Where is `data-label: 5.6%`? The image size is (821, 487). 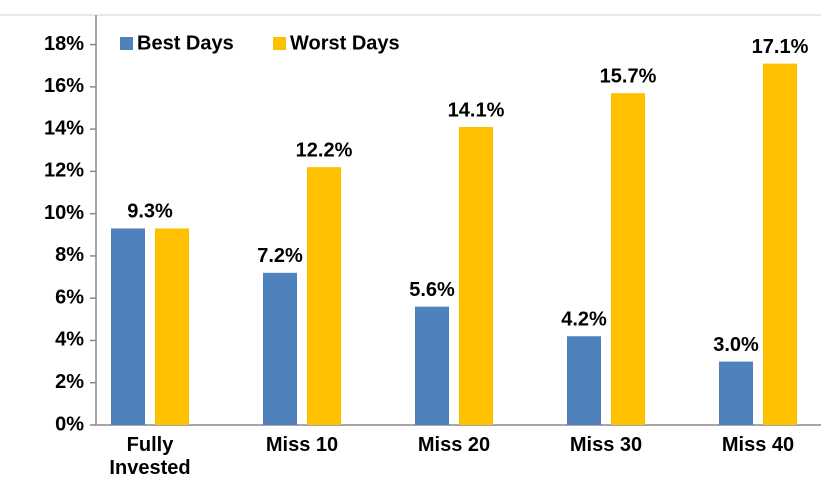 data-label: 5.6% is located at coordinates (432, 290).